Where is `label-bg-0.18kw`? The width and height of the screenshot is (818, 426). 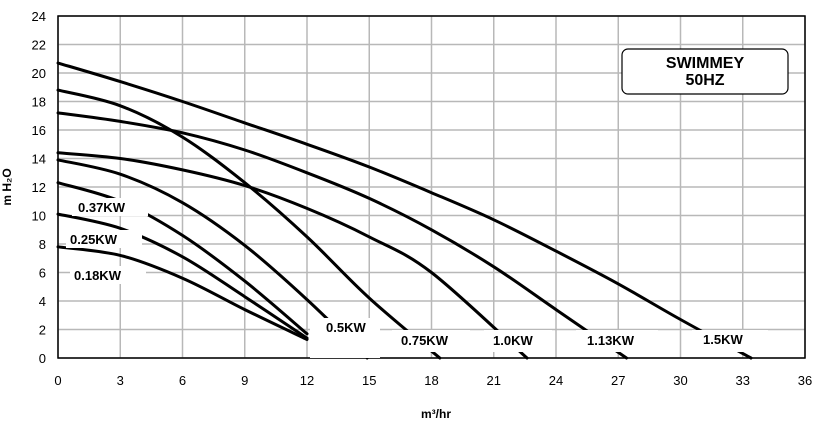
label-bg-0.18kw is located at coordinates (108, 275).